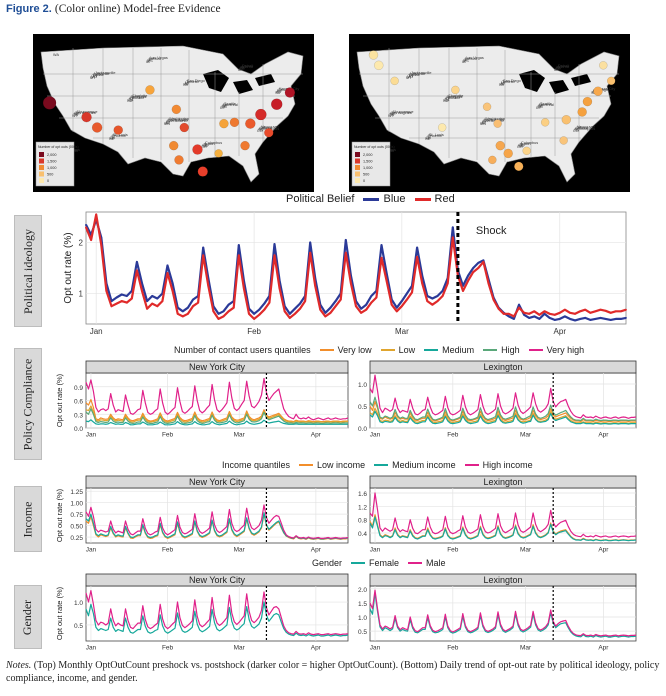 The image size is (666, 696). What do you see at coordinates (488, 114) in the screenshot?
I see `us-landmass` at bounding box center [488, 114].